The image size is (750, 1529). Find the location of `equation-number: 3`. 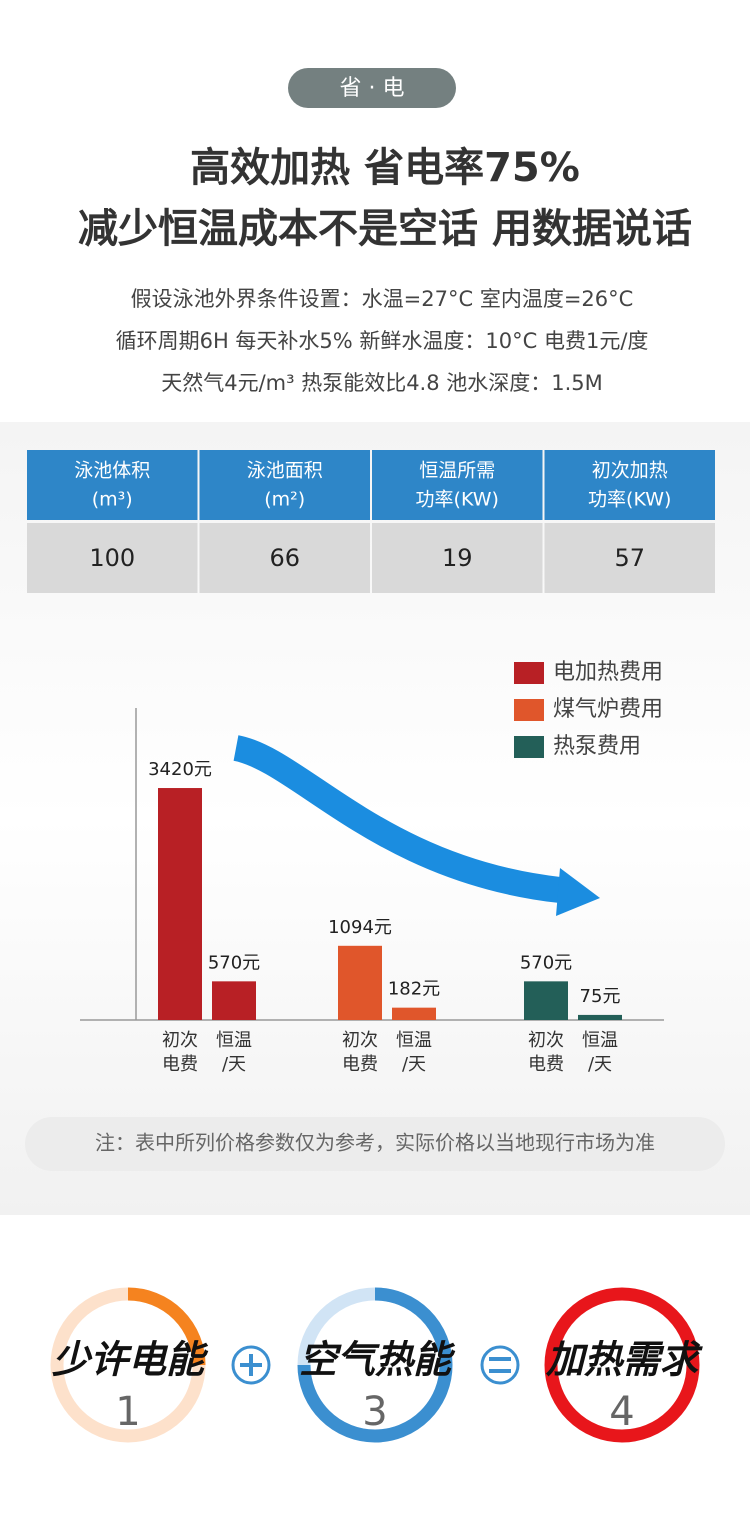

equation-number: 3 is located at coordinates (374, 1412).